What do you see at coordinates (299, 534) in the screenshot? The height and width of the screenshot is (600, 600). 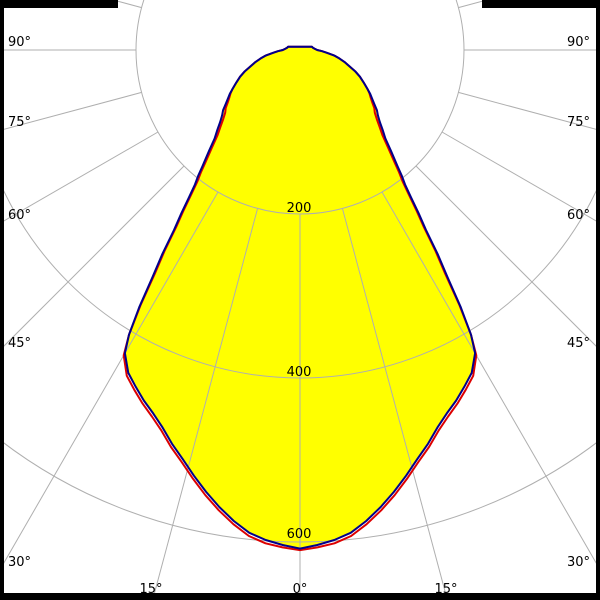 I see `ring-label: 600` at bounding box center [299, 534].